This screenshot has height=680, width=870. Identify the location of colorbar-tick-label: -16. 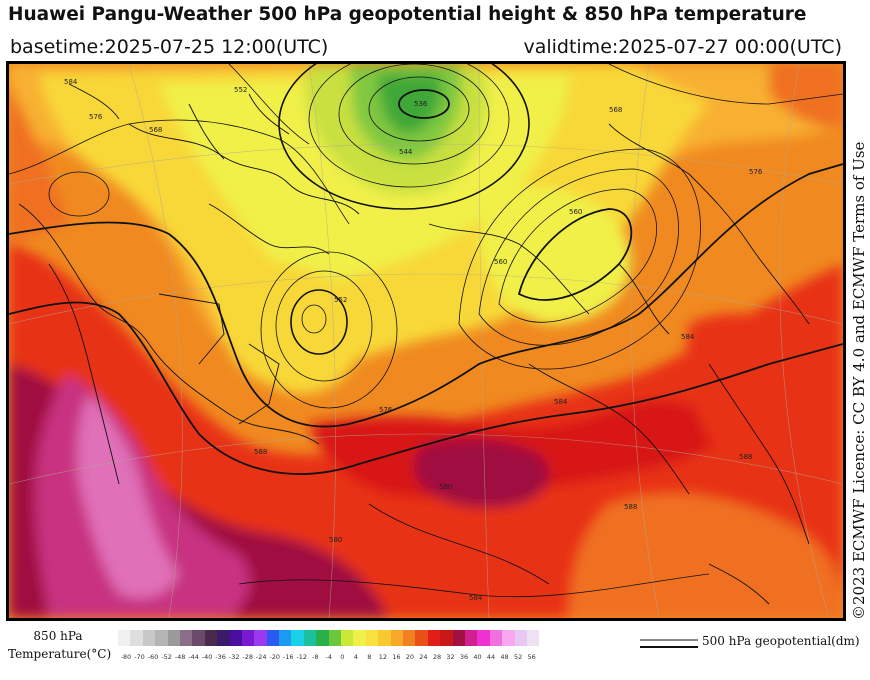
(288, 657).